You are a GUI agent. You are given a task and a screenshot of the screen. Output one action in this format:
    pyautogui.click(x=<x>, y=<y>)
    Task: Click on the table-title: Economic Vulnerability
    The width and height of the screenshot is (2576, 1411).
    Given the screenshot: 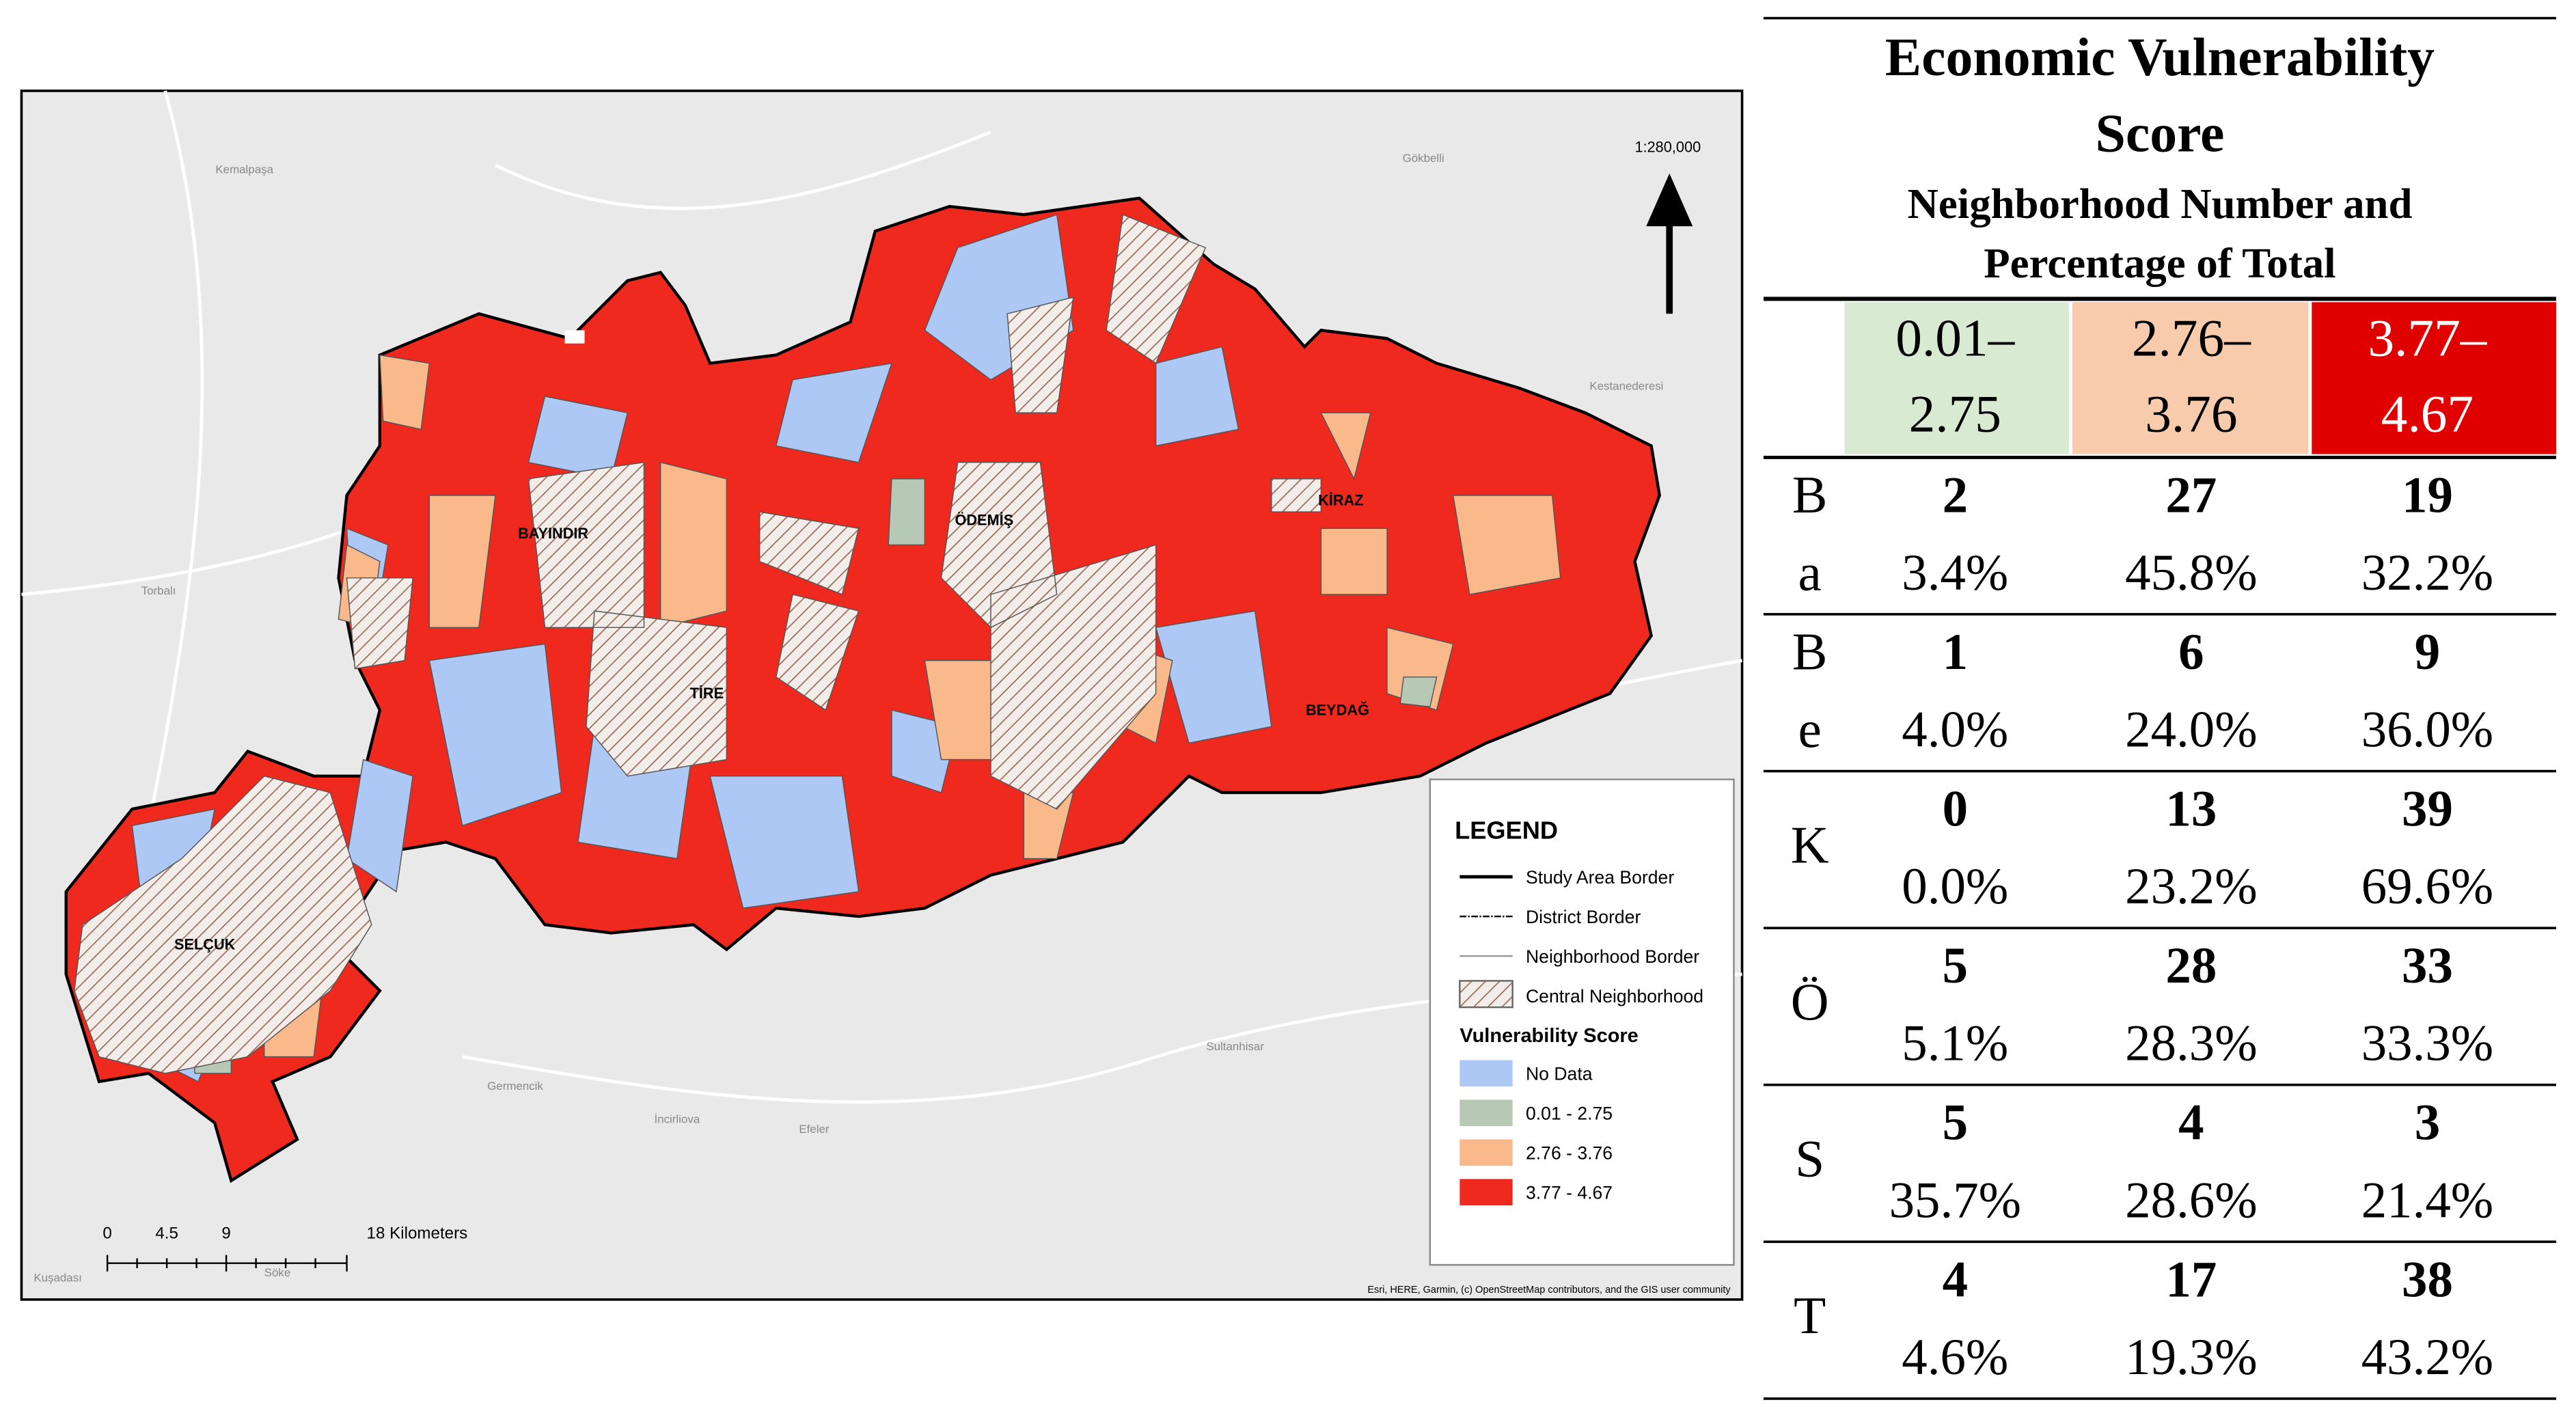 What is the action you would take?
    pyautogui.click(x=2160, y=57)
    